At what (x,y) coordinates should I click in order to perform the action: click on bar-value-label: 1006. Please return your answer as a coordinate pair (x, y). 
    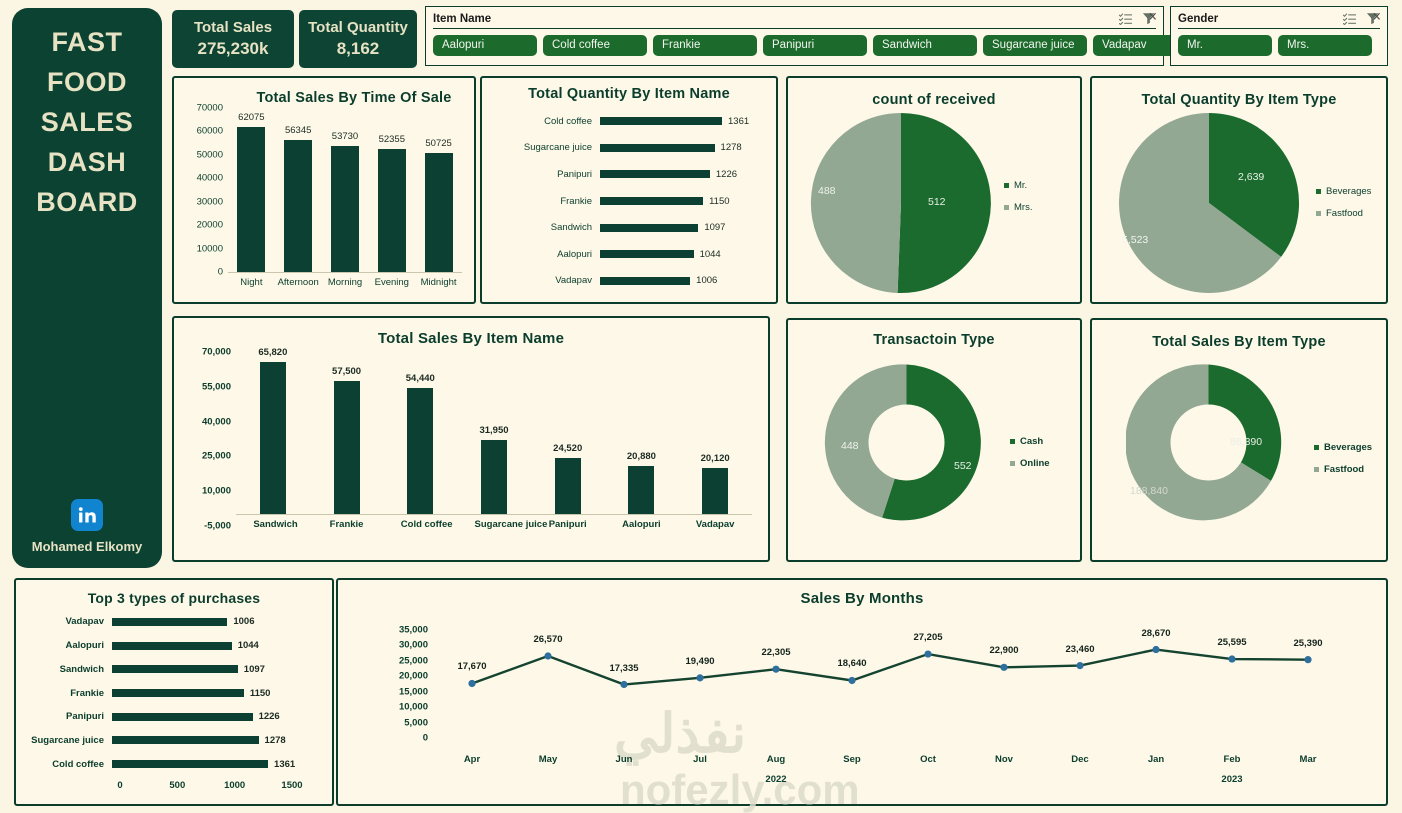
    Looking at the image, I should click on (244, 622).